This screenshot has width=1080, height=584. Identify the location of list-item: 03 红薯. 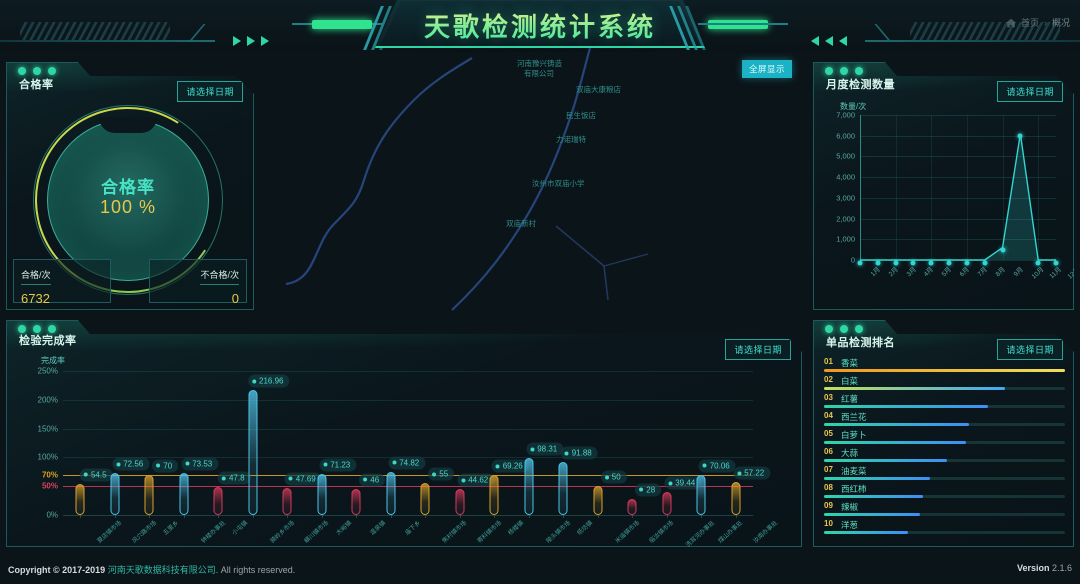
(944, 402).